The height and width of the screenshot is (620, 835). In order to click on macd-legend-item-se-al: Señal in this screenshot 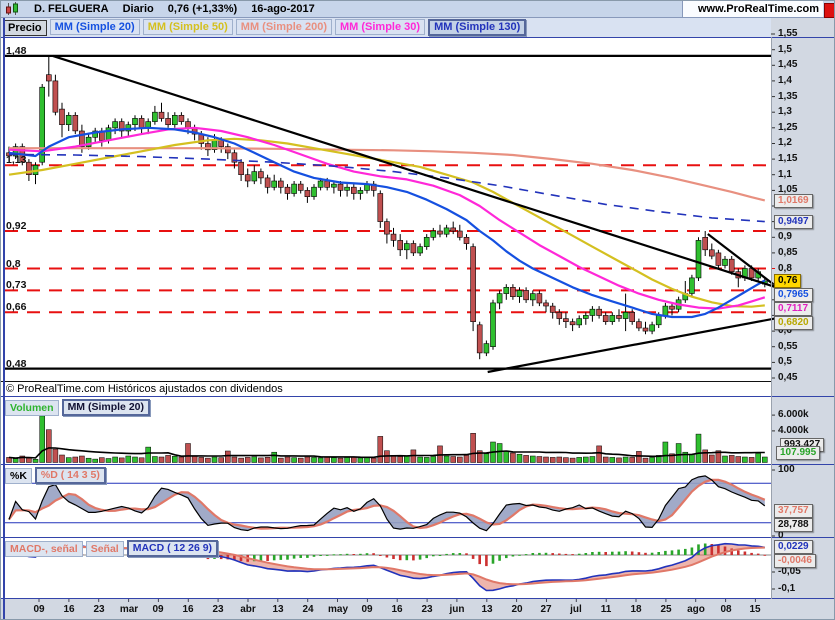, I will do `click(104, 548)`.